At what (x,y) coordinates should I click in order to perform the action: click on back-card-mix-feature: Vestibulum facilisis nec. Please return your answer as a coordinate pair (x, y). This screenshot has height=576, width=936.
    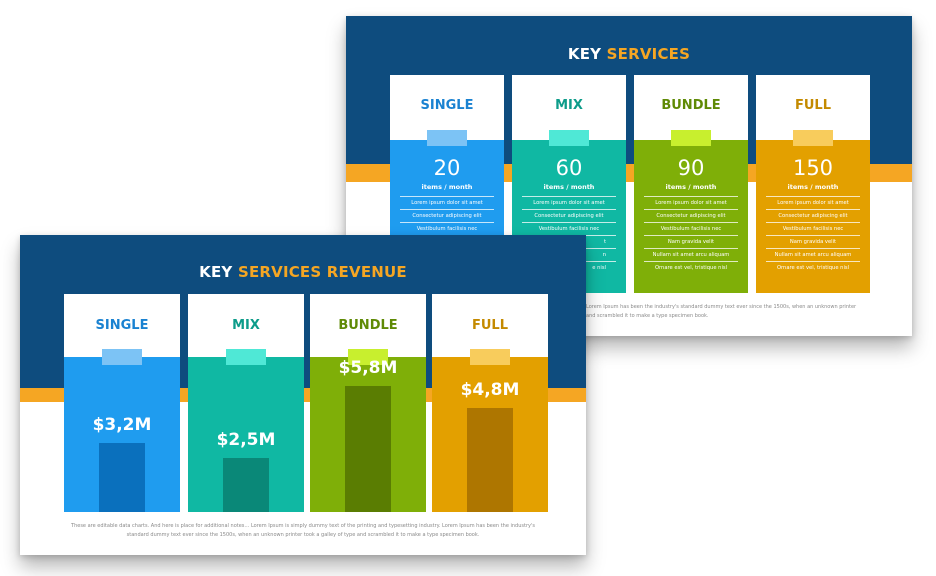
    Looking at the image, I should click on (569, 228).